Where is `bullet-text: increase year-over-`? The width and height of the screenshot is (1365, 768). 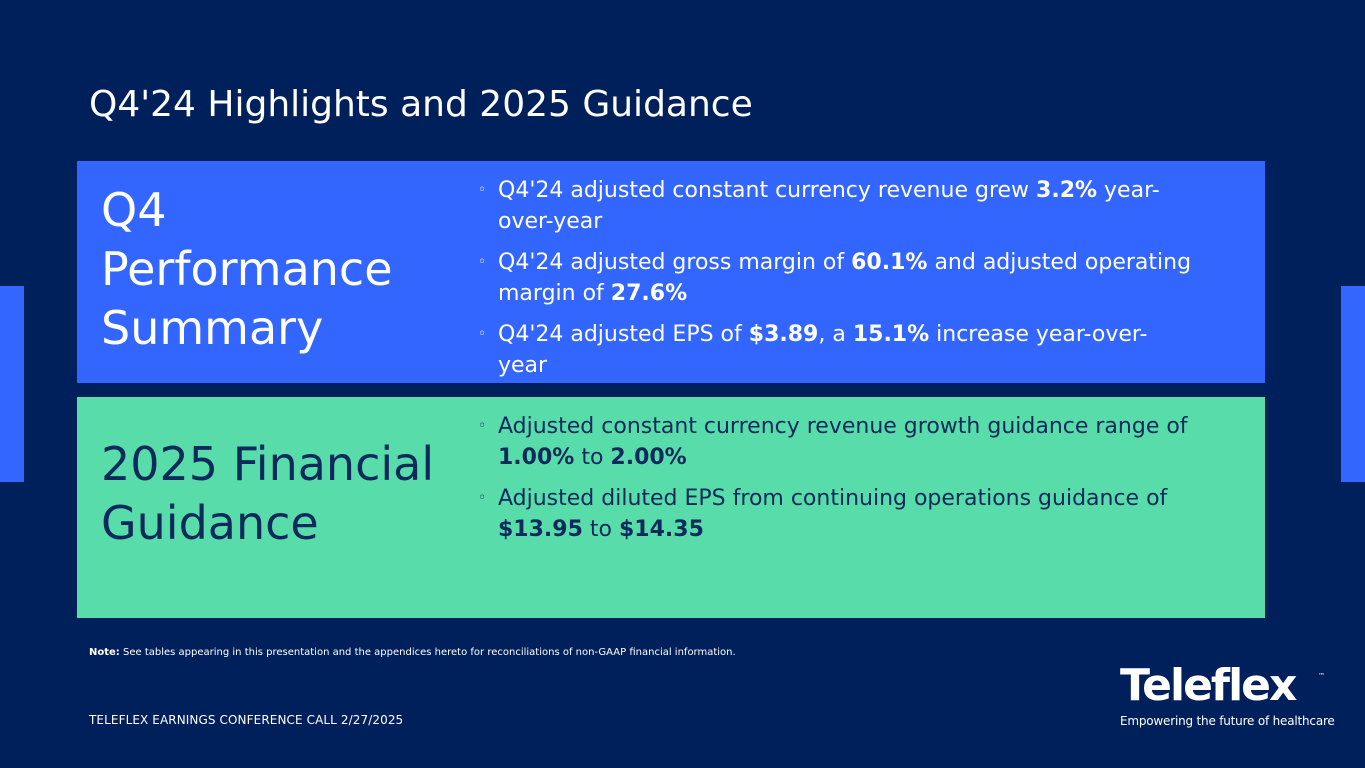 bullet-text: increase year-over- is located at coordinates (1038, 334).